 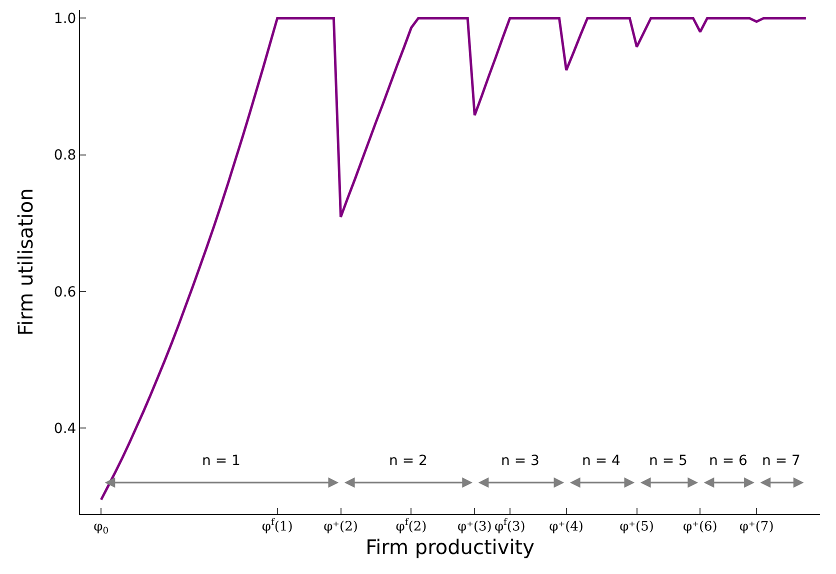 I want to click on y-tick-label: 0.6, so click(x=65, y=292).